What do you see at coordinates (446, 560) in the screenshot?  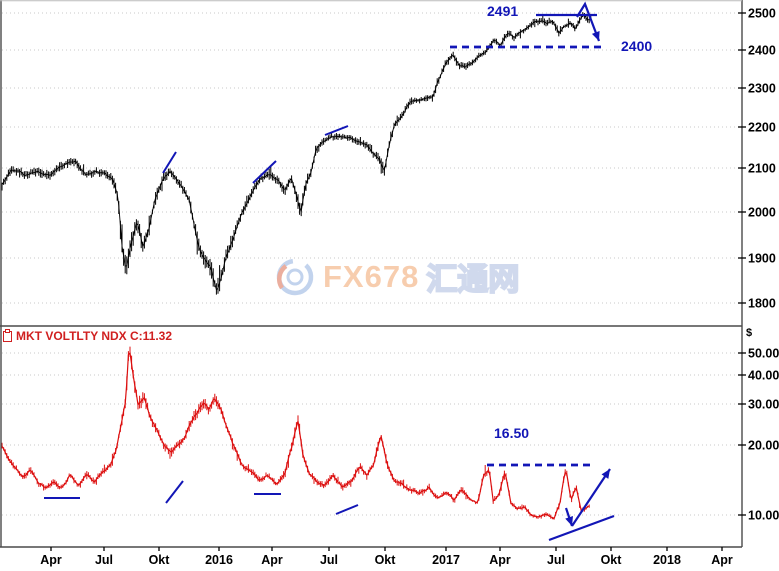 I see `x-tick-label: 2017` at bounding box center [446, 560].